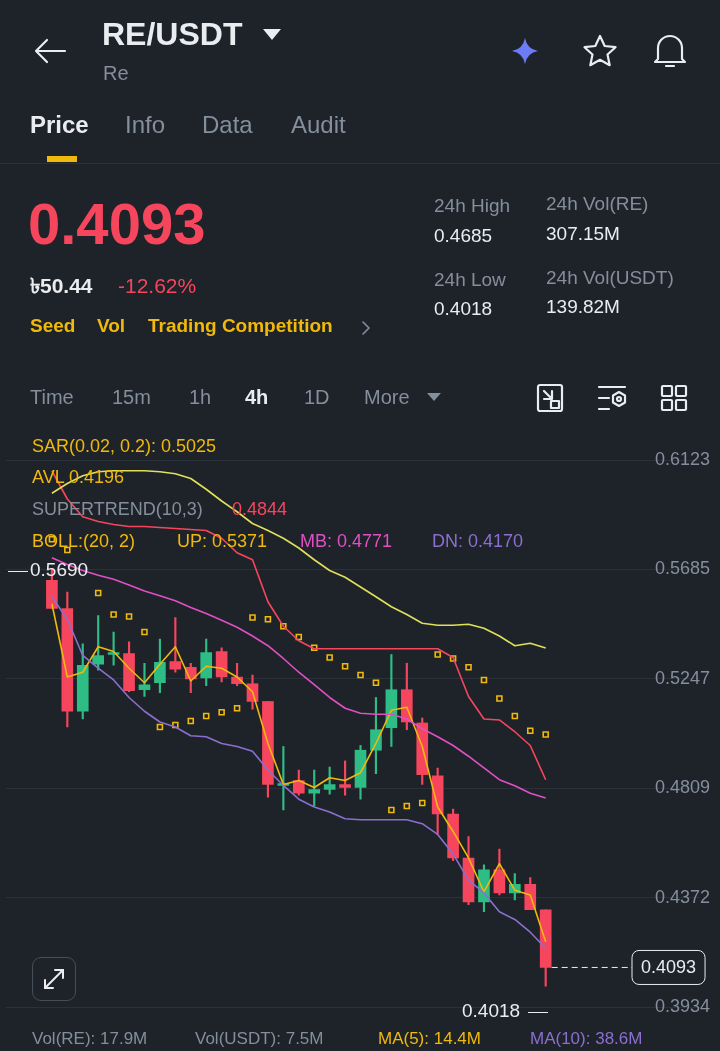  What do you see at coordinates (111, 326) in the screenshot?
I see `text: Vol` at bounding box center [111, 326].